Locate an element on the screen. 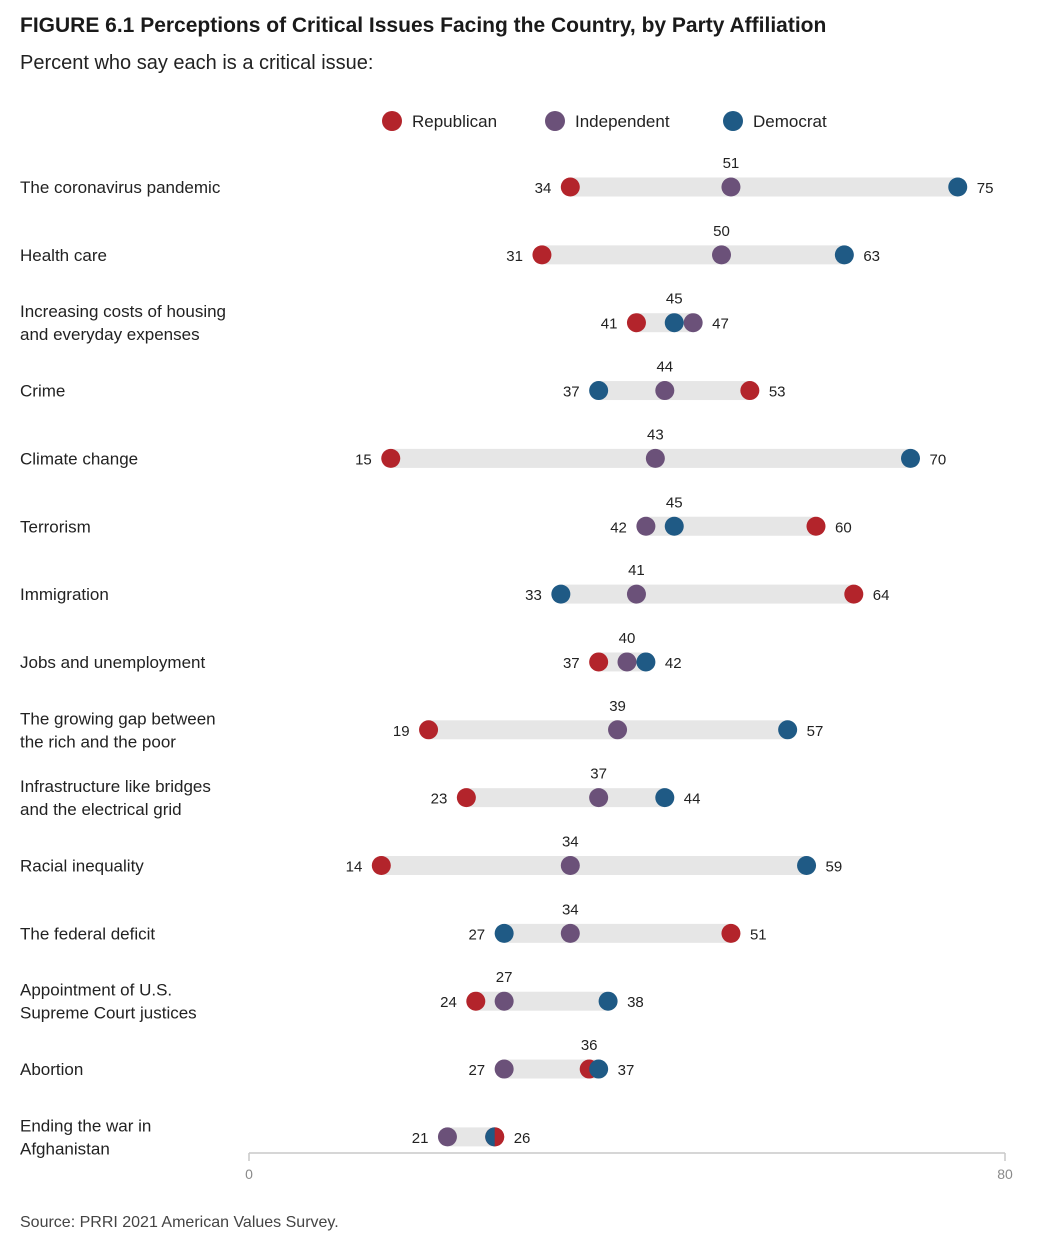 Image resolution: width=1037 pixels, height=1253 pixels. value-label-left: 21 is located at coordinates (420, 1138).